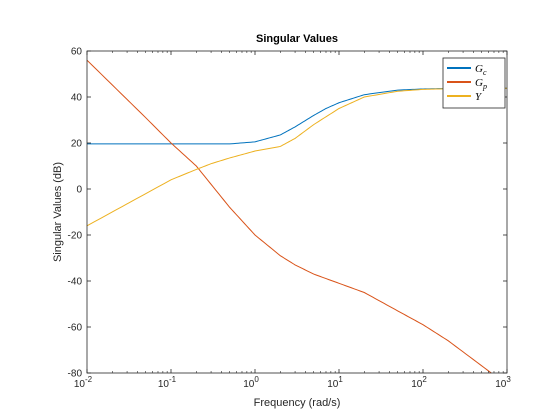 The width and height of the screenshot is (560, 420). I want to click on x-tick-label: 10², so click(419, 382).